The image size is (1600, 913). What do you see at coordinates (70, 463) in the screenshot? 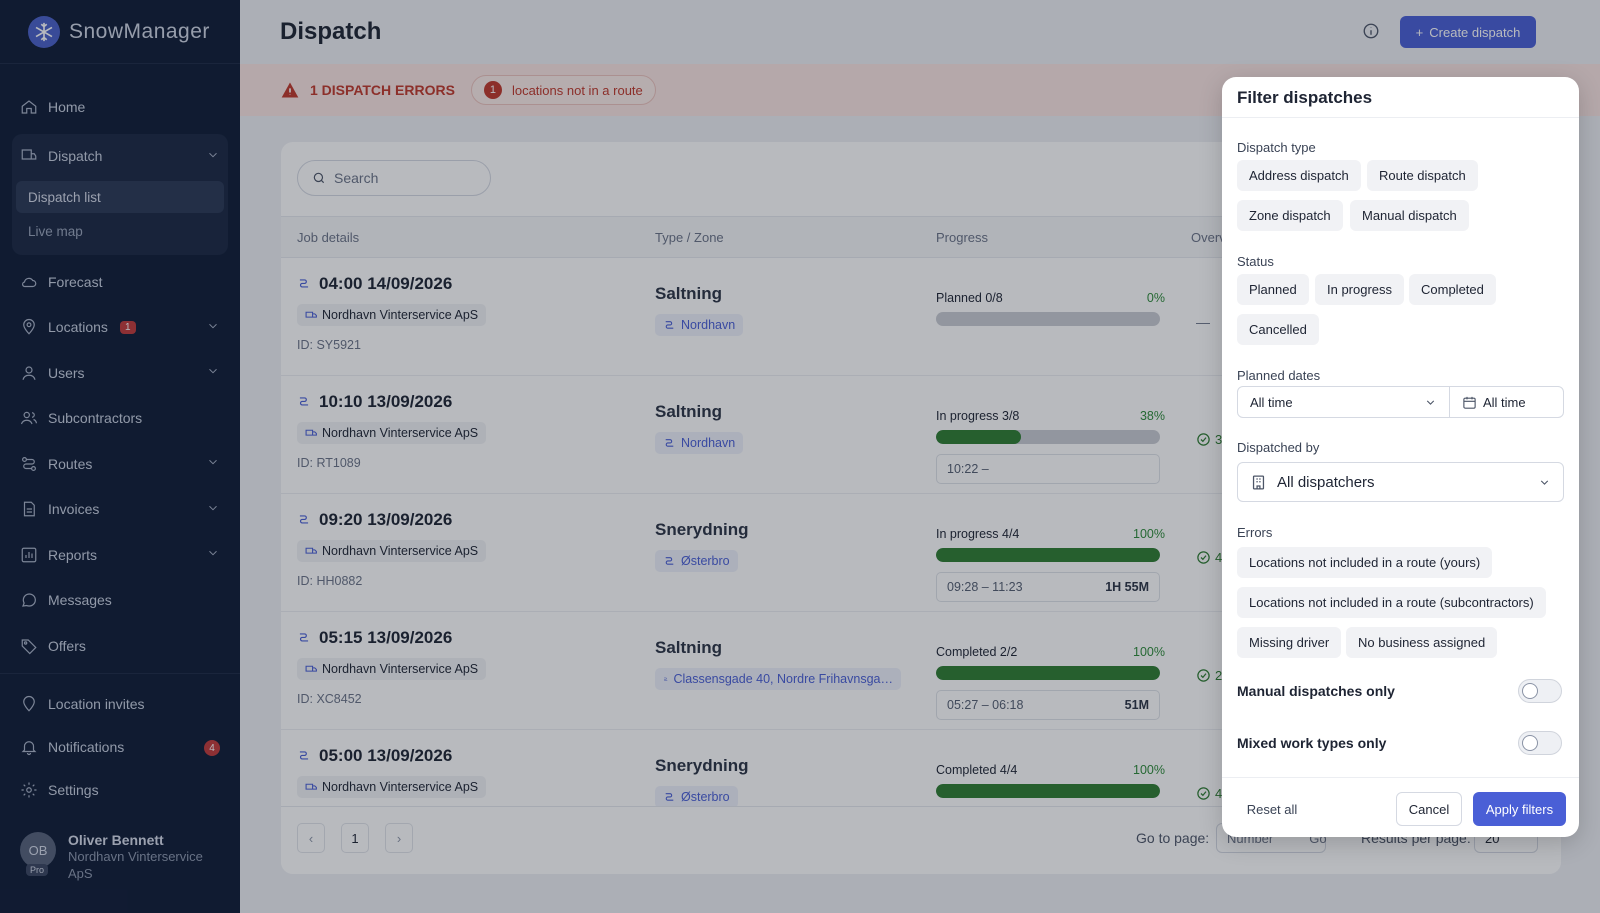
I see `sidebar-item-label: Routes` at bounding box center [70, 463].